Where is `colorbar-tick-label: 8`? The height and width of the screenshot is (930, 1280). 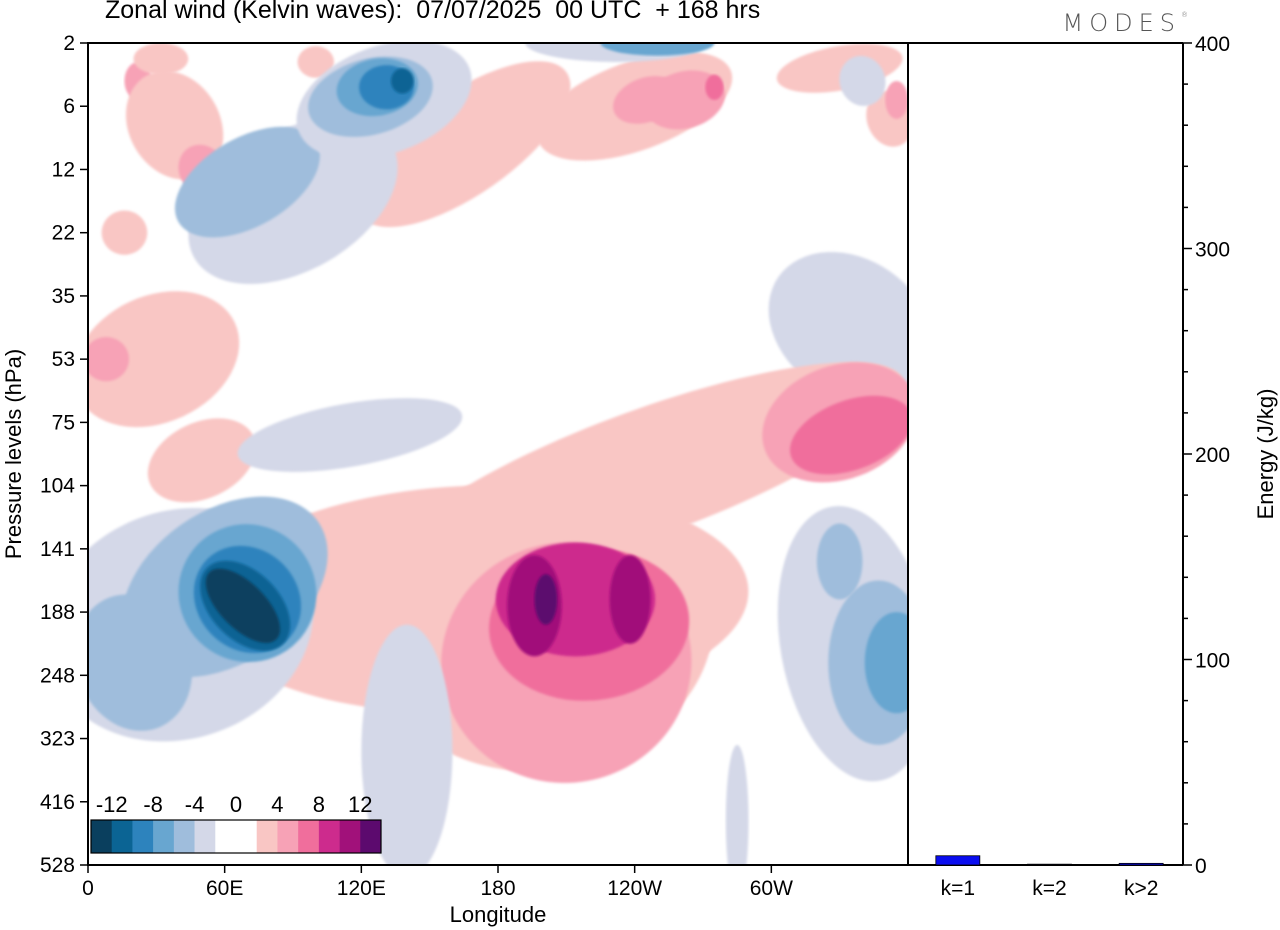 colorbar-tick-label: 8 is located at coordinates (319, 804).